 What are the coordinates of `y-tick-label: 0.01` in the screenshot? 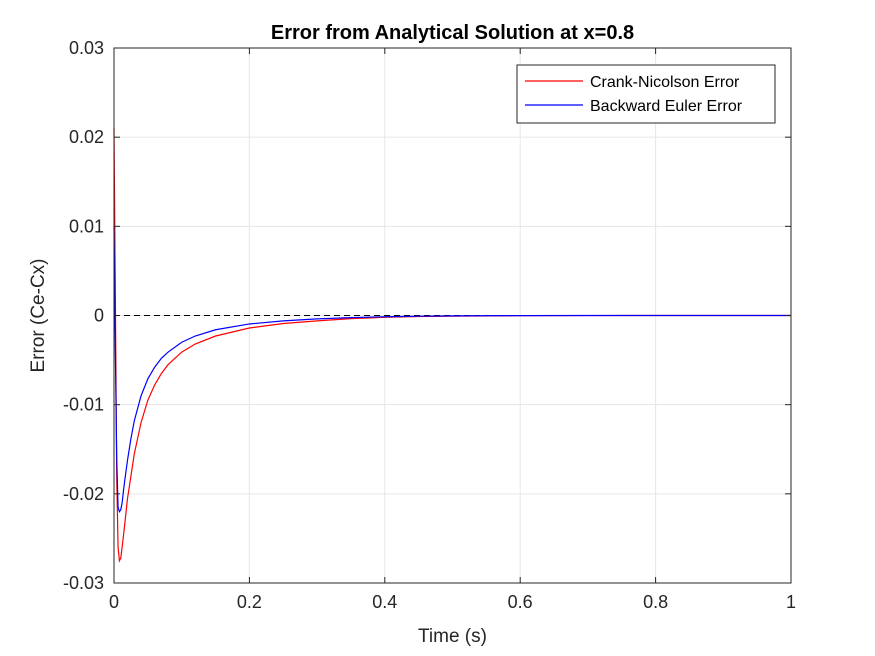 It's located at (86, 226).